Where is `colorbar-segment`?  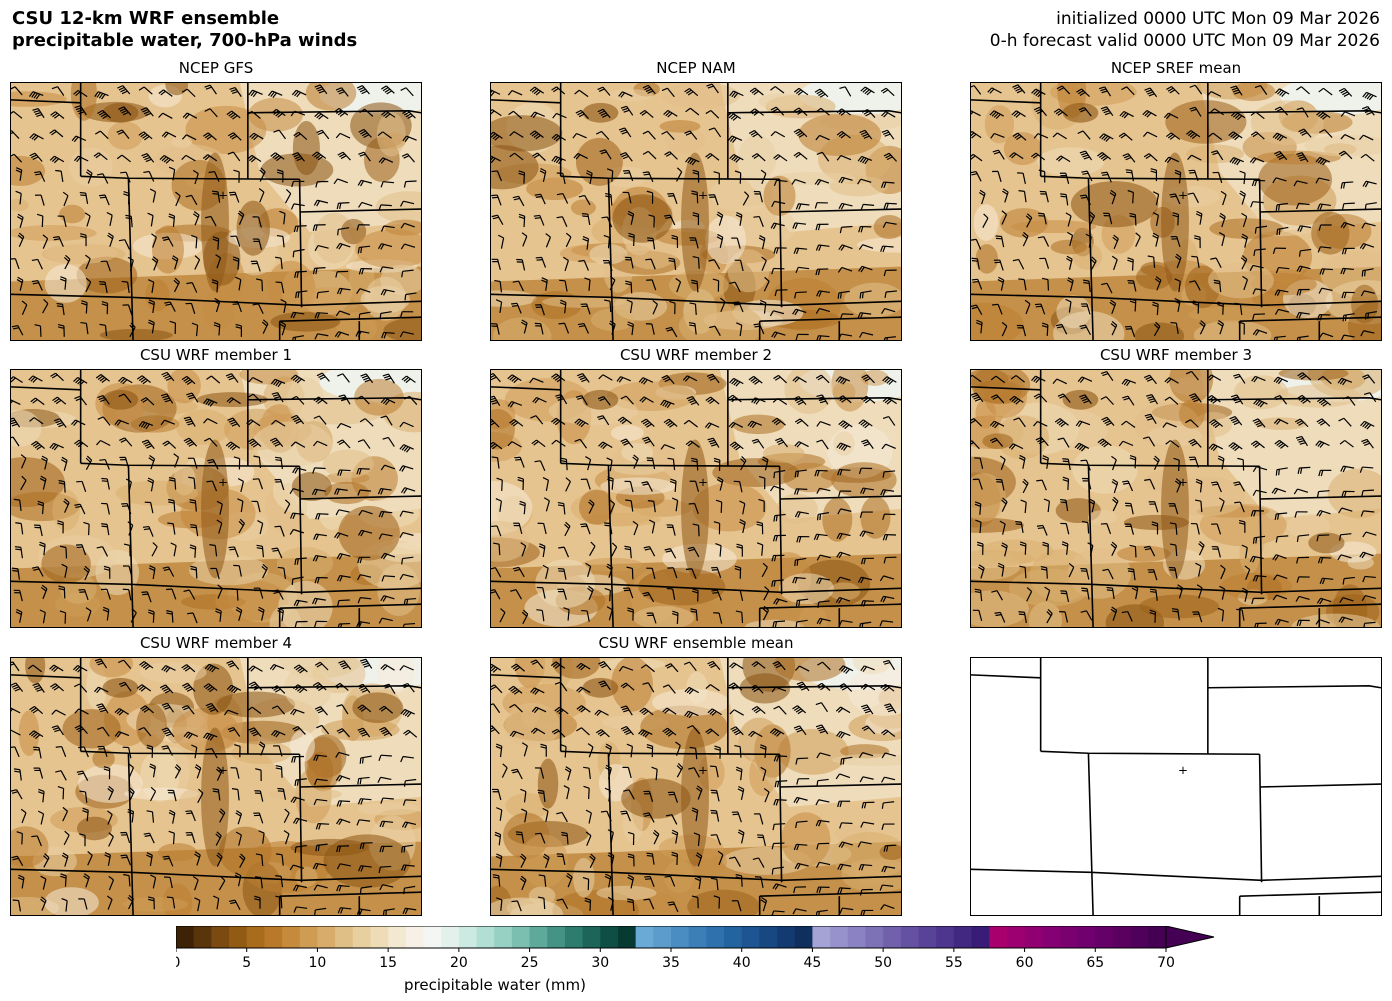
colorbar-segment is located at coordinates (874, 937).